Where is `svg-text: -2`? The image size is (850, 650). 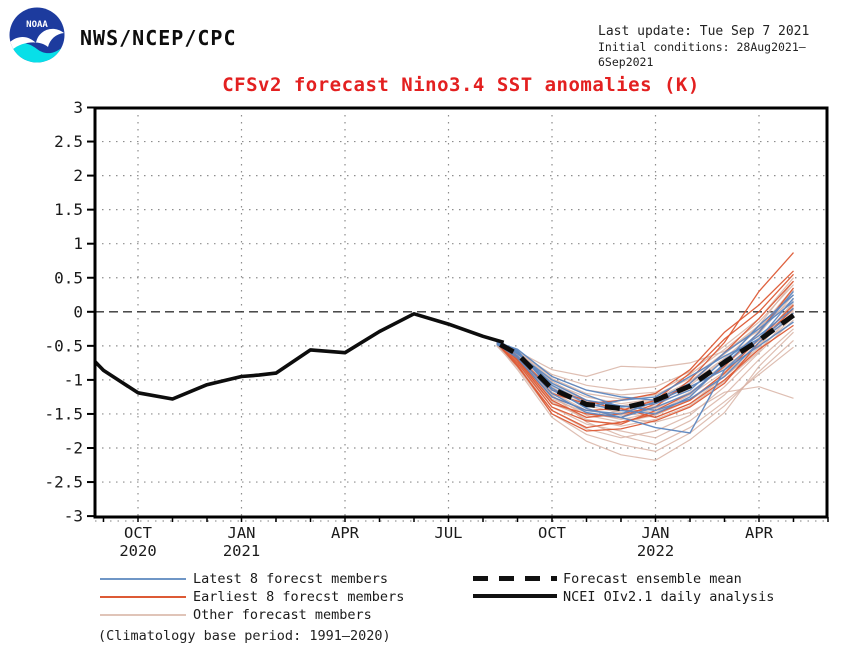
svg-text: -2 is located at coordinates (73, 448).